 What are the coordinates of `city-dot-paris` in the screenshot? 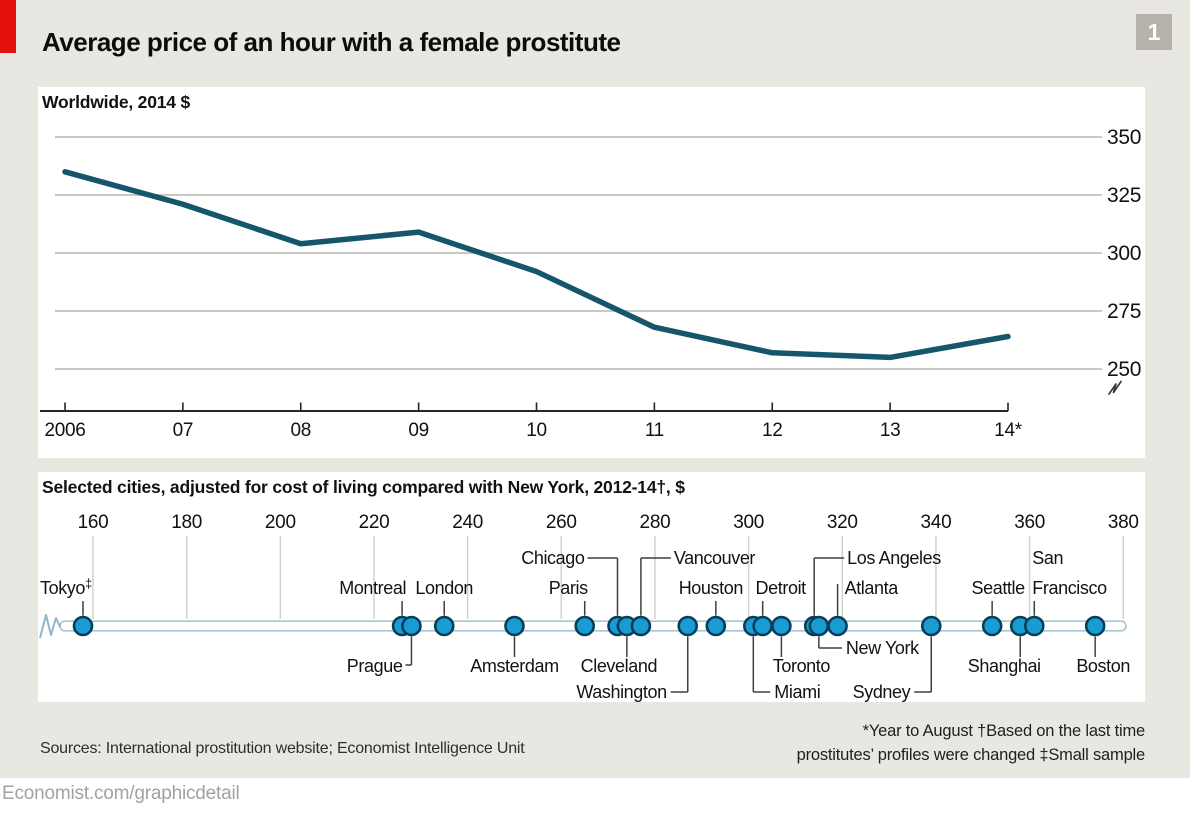 It's located at (585, 626).